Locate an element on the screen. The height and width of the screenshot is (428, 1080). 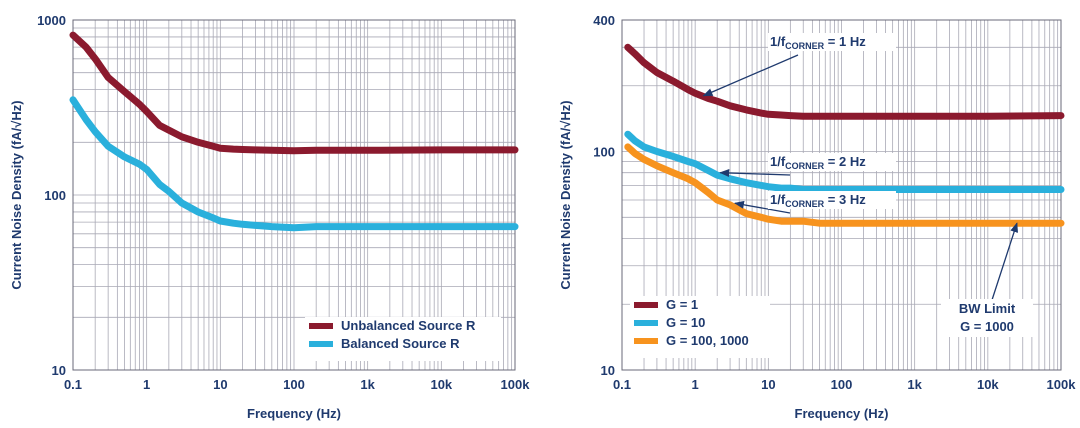
legend-label-3: G = 100, 1000 is located at coordinates (707, 340).